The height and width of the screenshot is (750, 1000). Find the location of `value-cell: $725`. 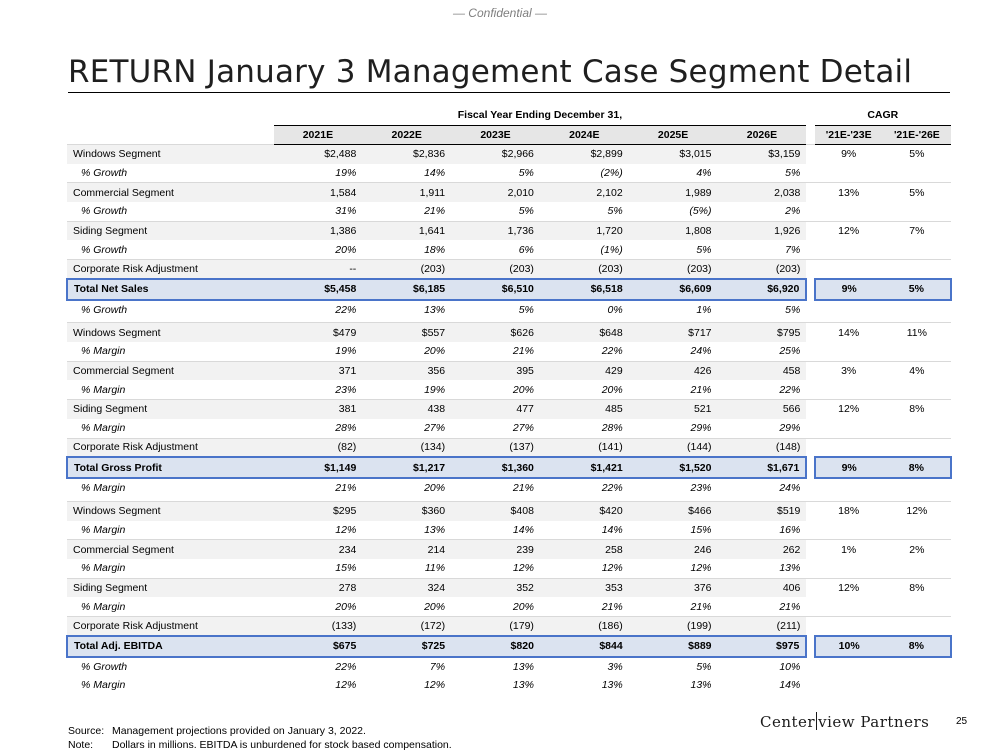

value-cell: $725 is located at coordinates (407, 646).